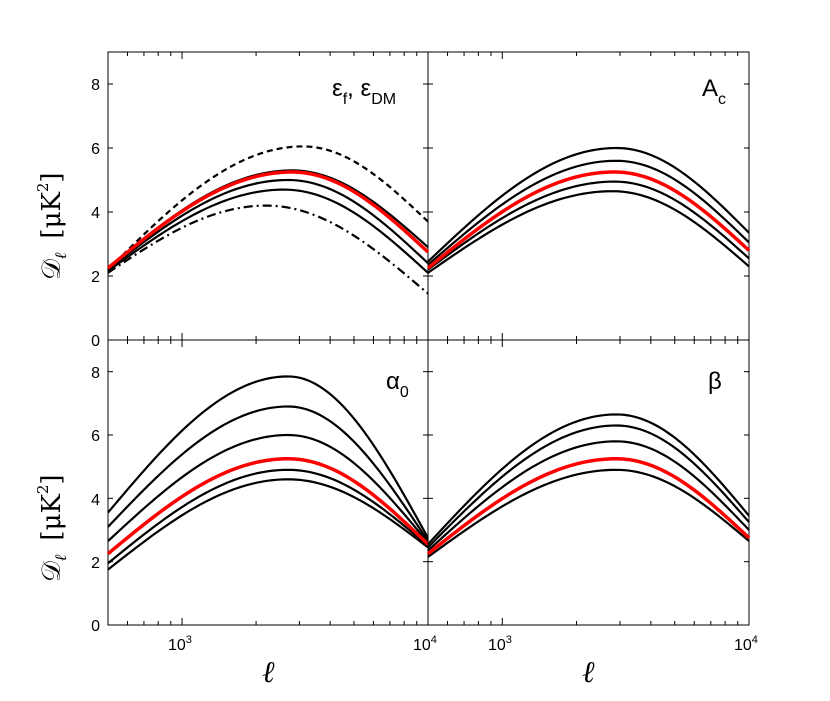 The width and height of the screenshot is (830, 701). I want to click on panel-label-bottom-left: α0, so click(397, 384).